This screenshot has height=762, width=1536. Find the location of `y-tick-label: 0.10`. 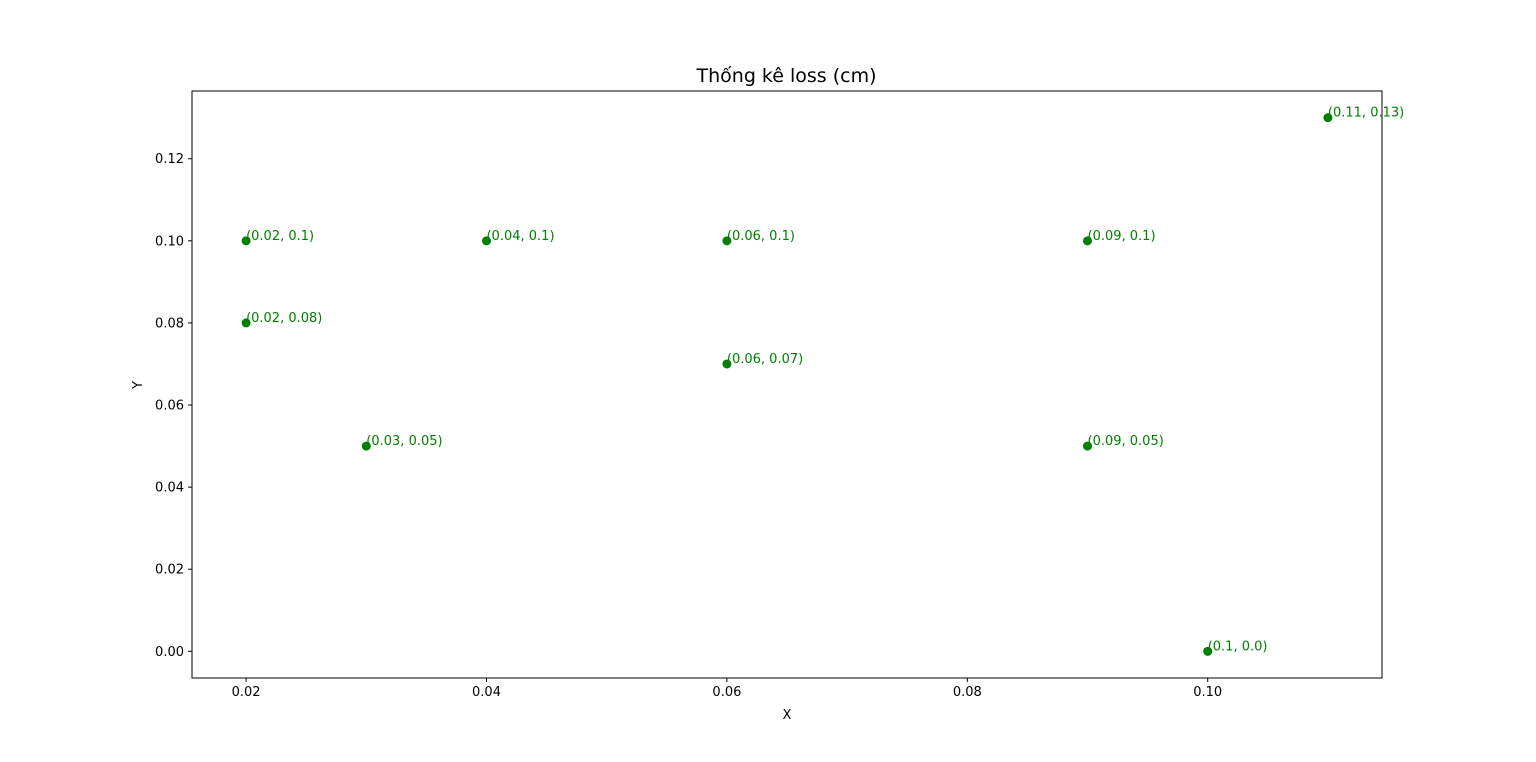

y-tick-label: 0.10 is located at coordinates (169, 241).